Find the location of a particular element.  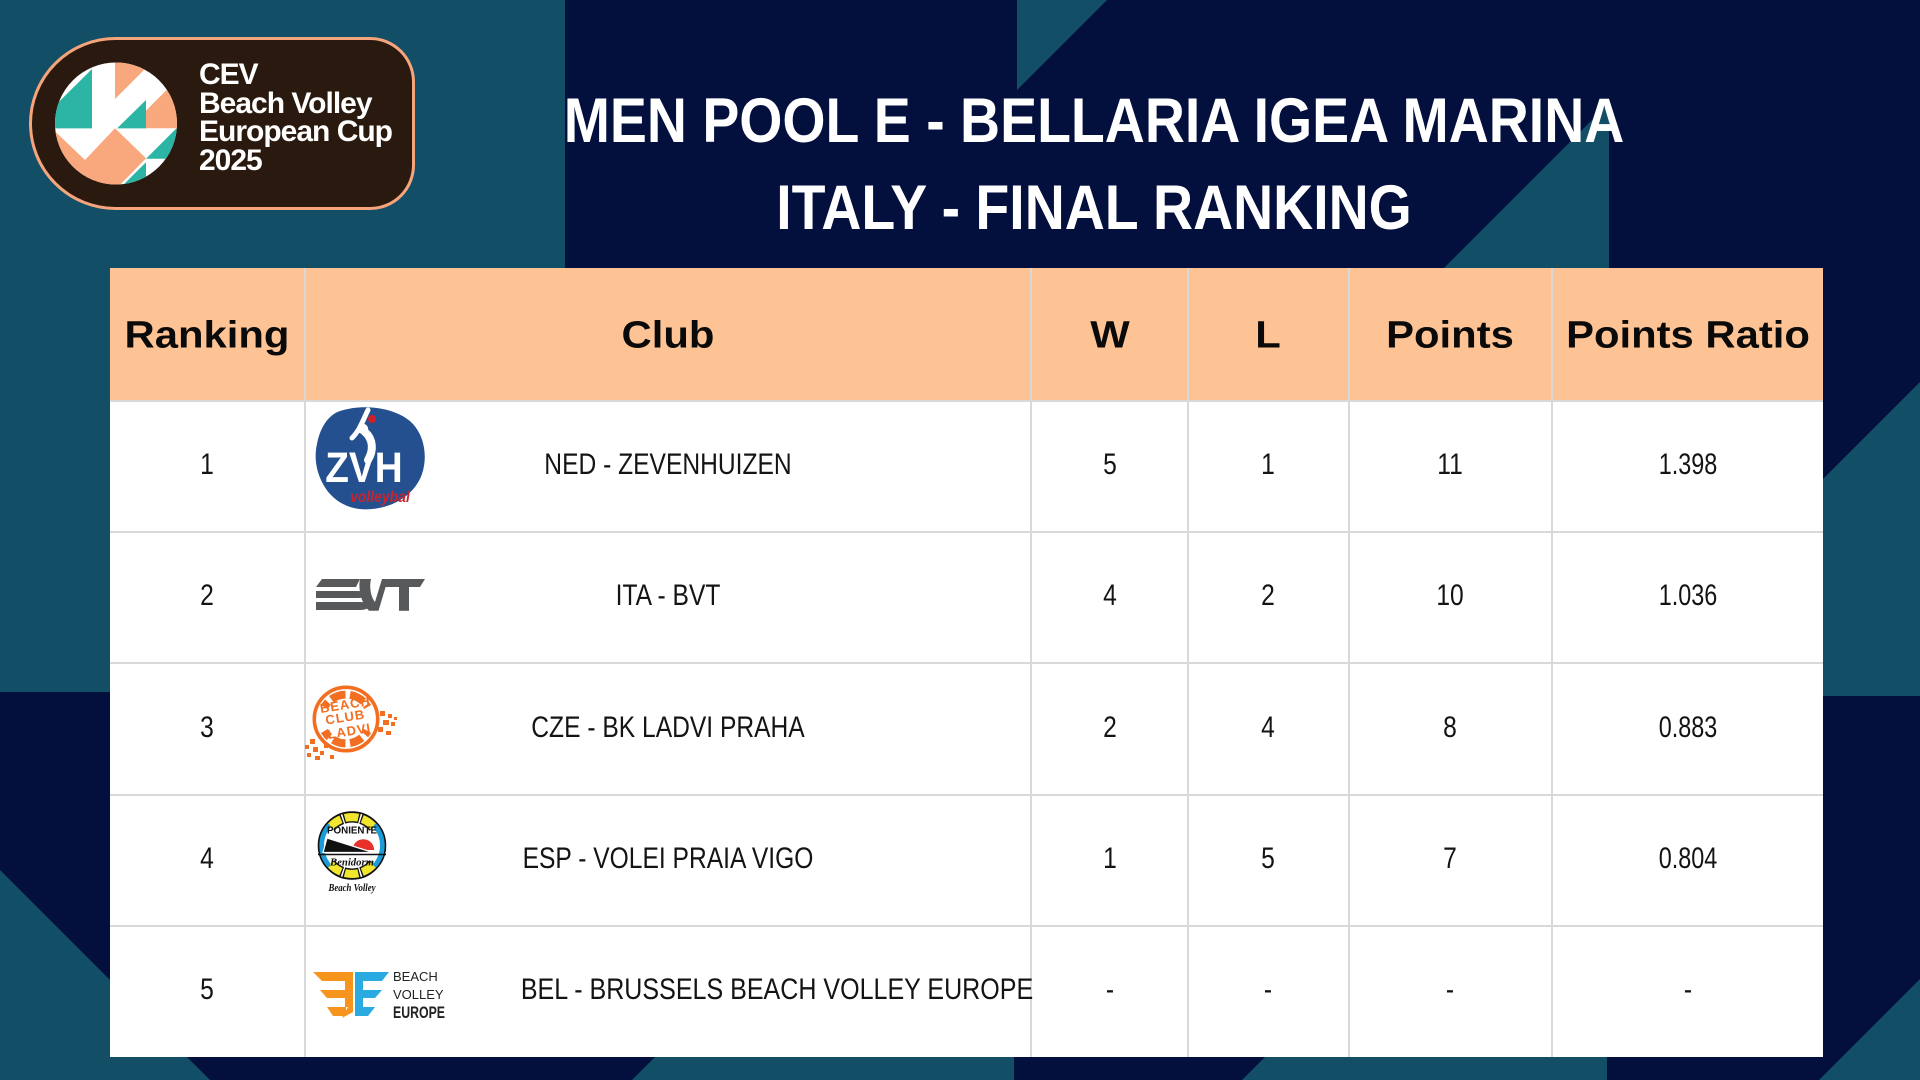

svg-text: Benidorm is located at coordinates (351, 863).